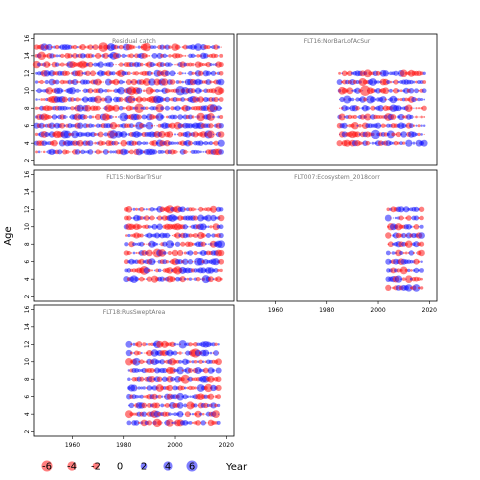 Image resolution: width=480 pixels, height=480 pixels. I want to click on y-tick-label: 10, so click(27, 91).